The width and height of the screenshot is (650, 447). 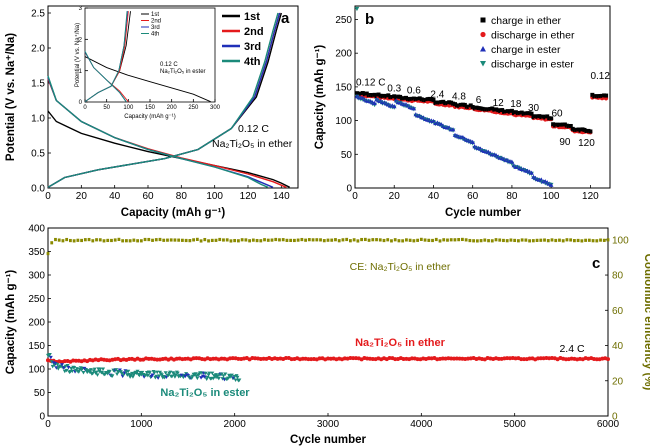 I want to click on inset-ytick-label: 3, so click(x=81, y=9).